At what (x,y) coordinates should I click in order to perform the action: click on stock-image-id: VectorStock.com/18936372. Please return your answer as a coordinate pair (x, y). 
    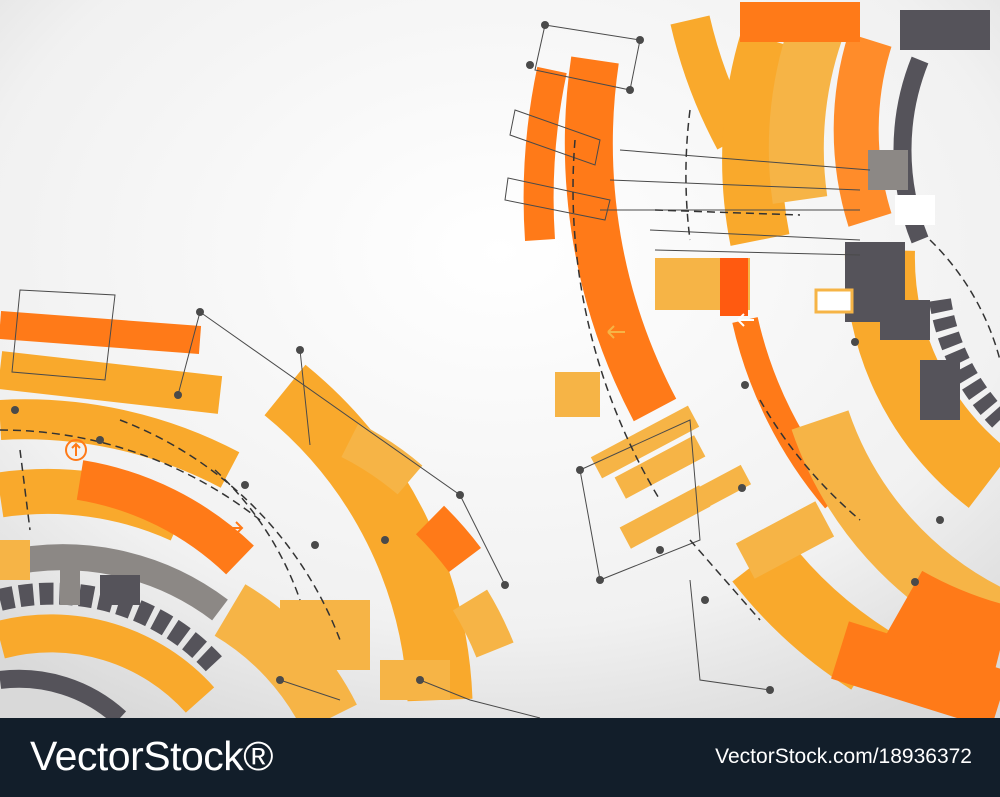
    Looking at the image, I should click on (843, 756).